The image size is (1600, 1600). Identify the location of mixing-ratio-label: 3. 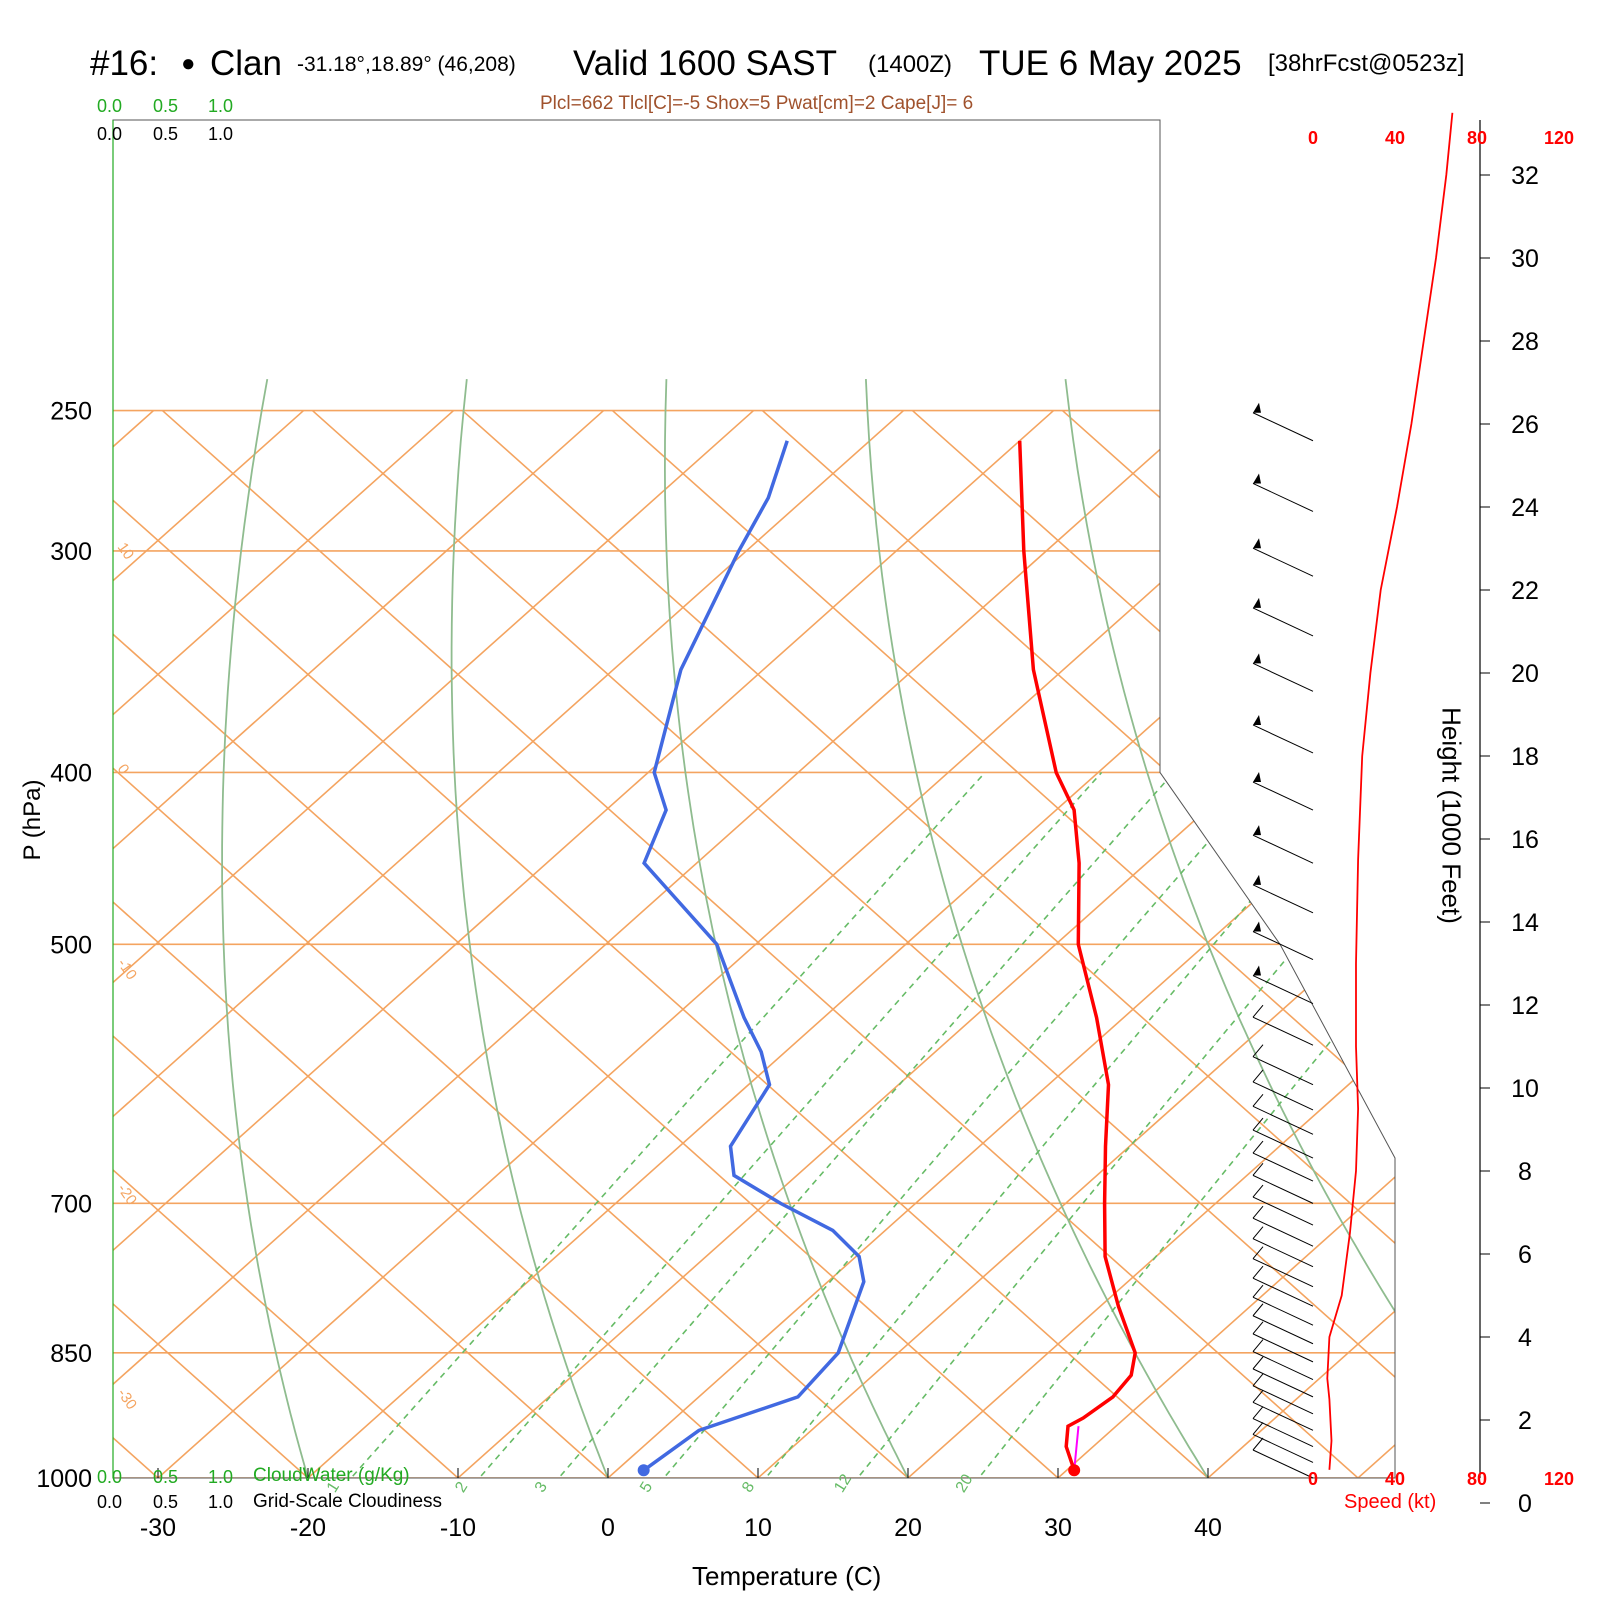
(541, 1487).